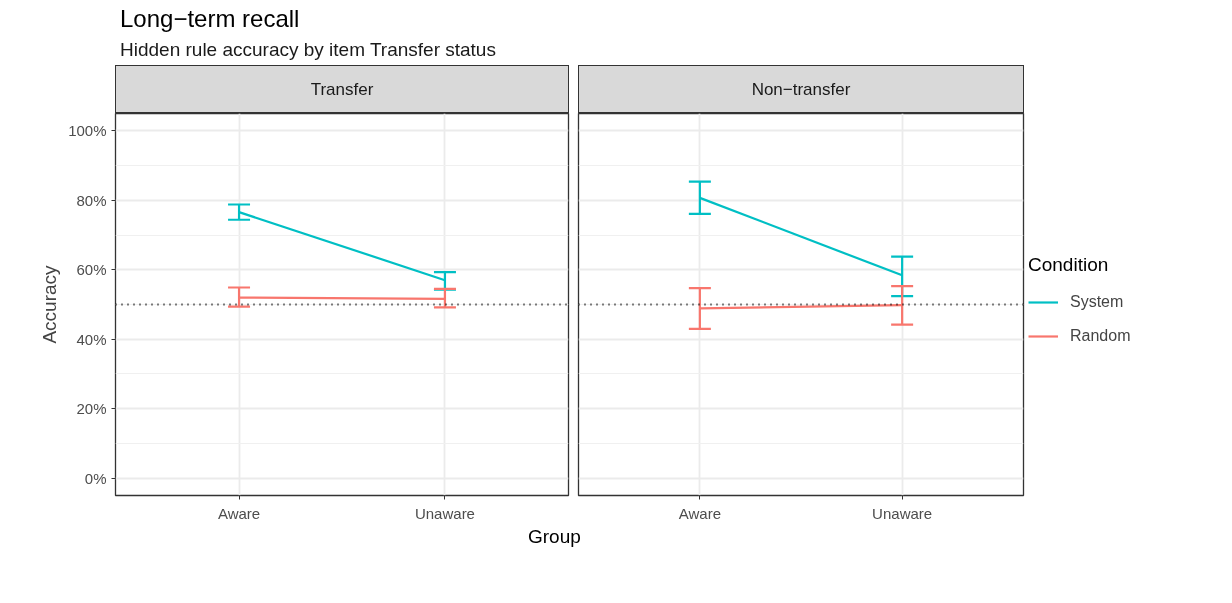  Describe the element at coordinates (95, 479) in the screenshot. I see `y-tick-label: 0%` at that location.